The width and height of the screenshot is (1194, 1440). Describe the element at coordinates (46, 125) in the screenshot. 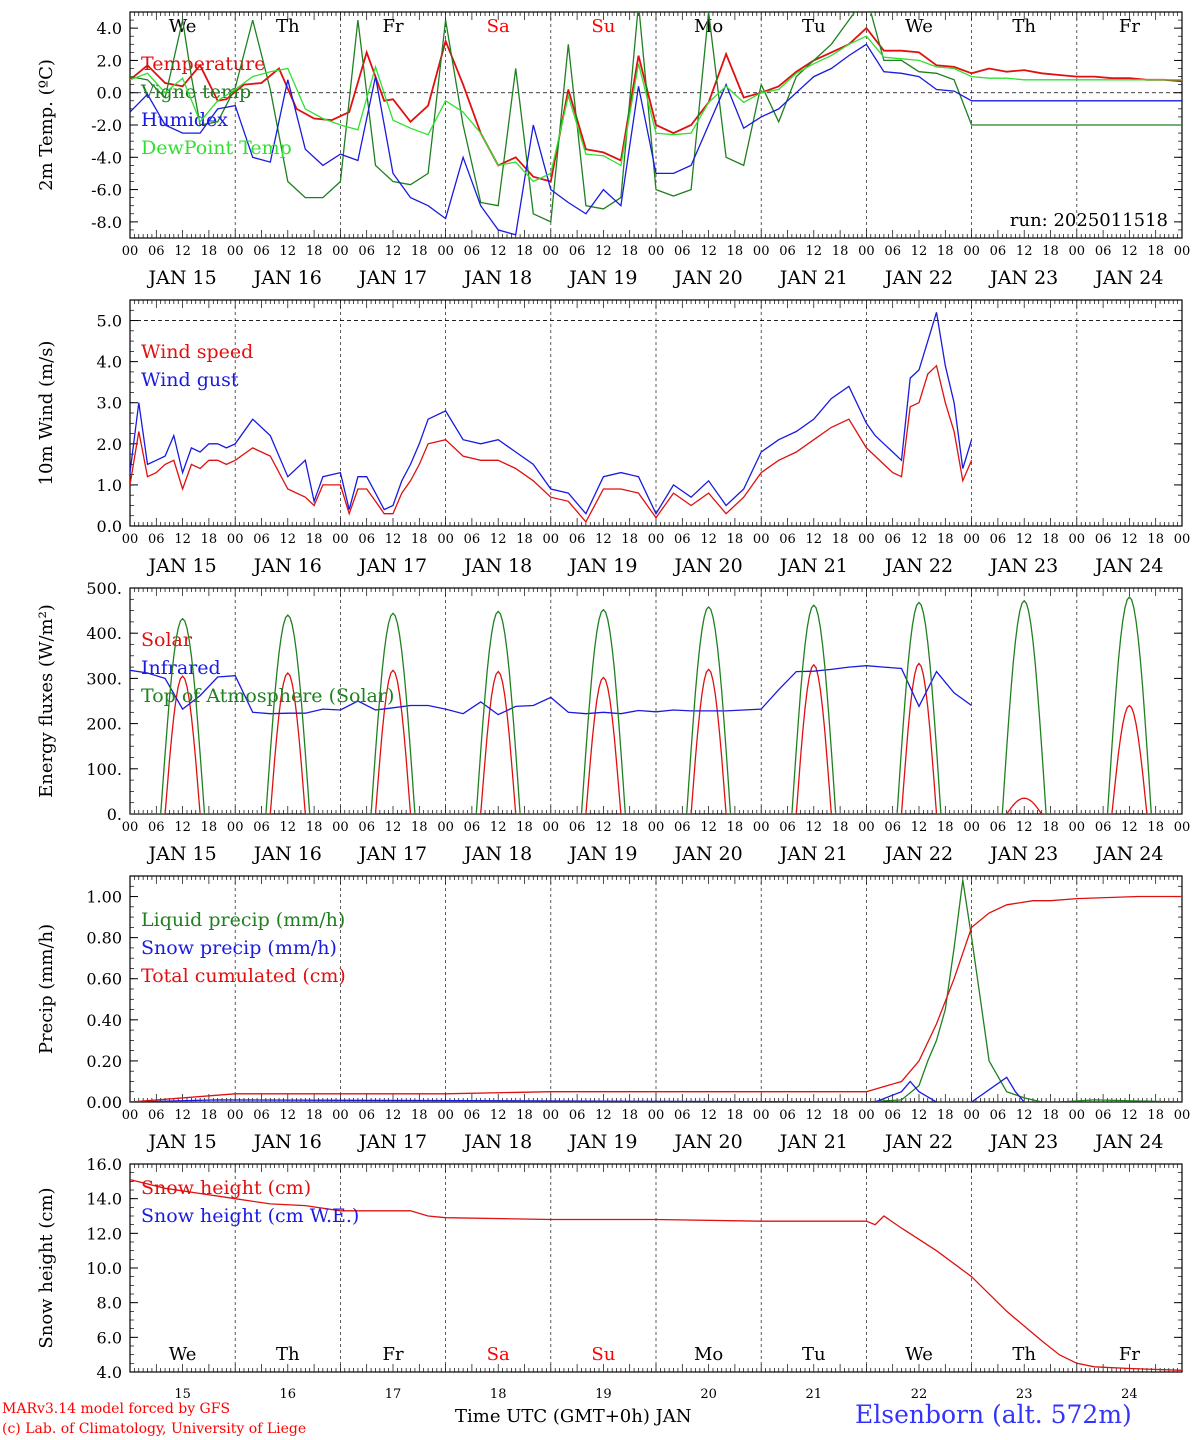

I see `y-axis-label: 2m Temp. (ºC)` at that location.